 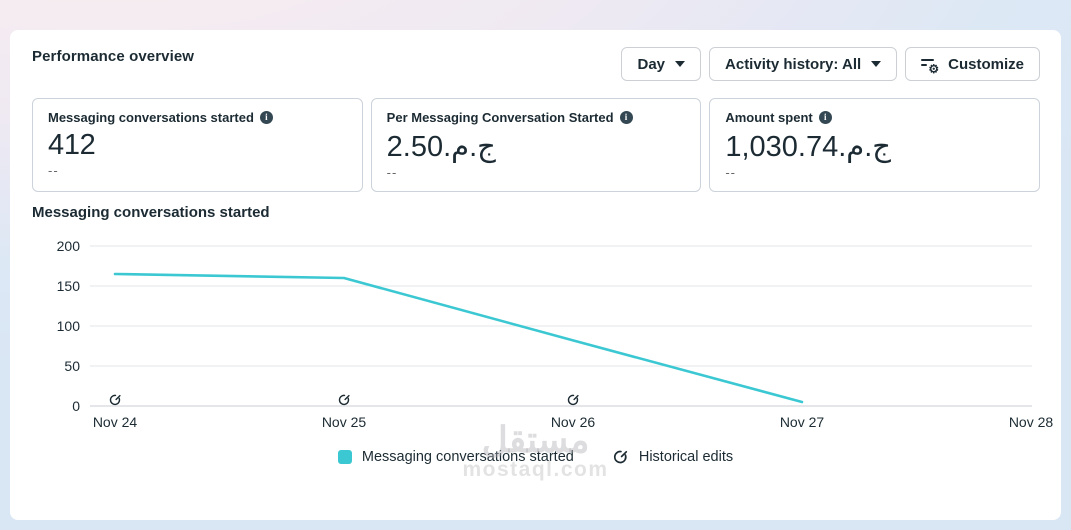 I want to click on legend-item-series: Messaging conversations started, so click(x=455, y=456).